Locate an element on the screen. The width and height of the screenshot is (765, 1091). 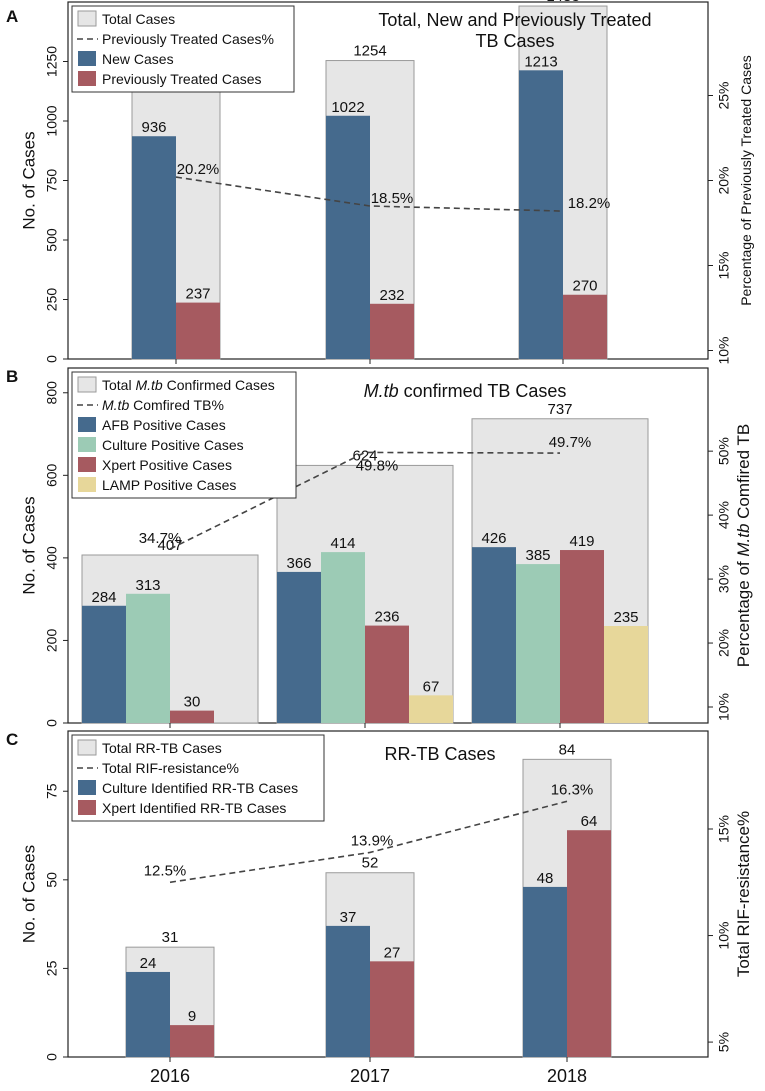
panel-a-y2-tick-label: 25% is located at coordinates (724, 95).